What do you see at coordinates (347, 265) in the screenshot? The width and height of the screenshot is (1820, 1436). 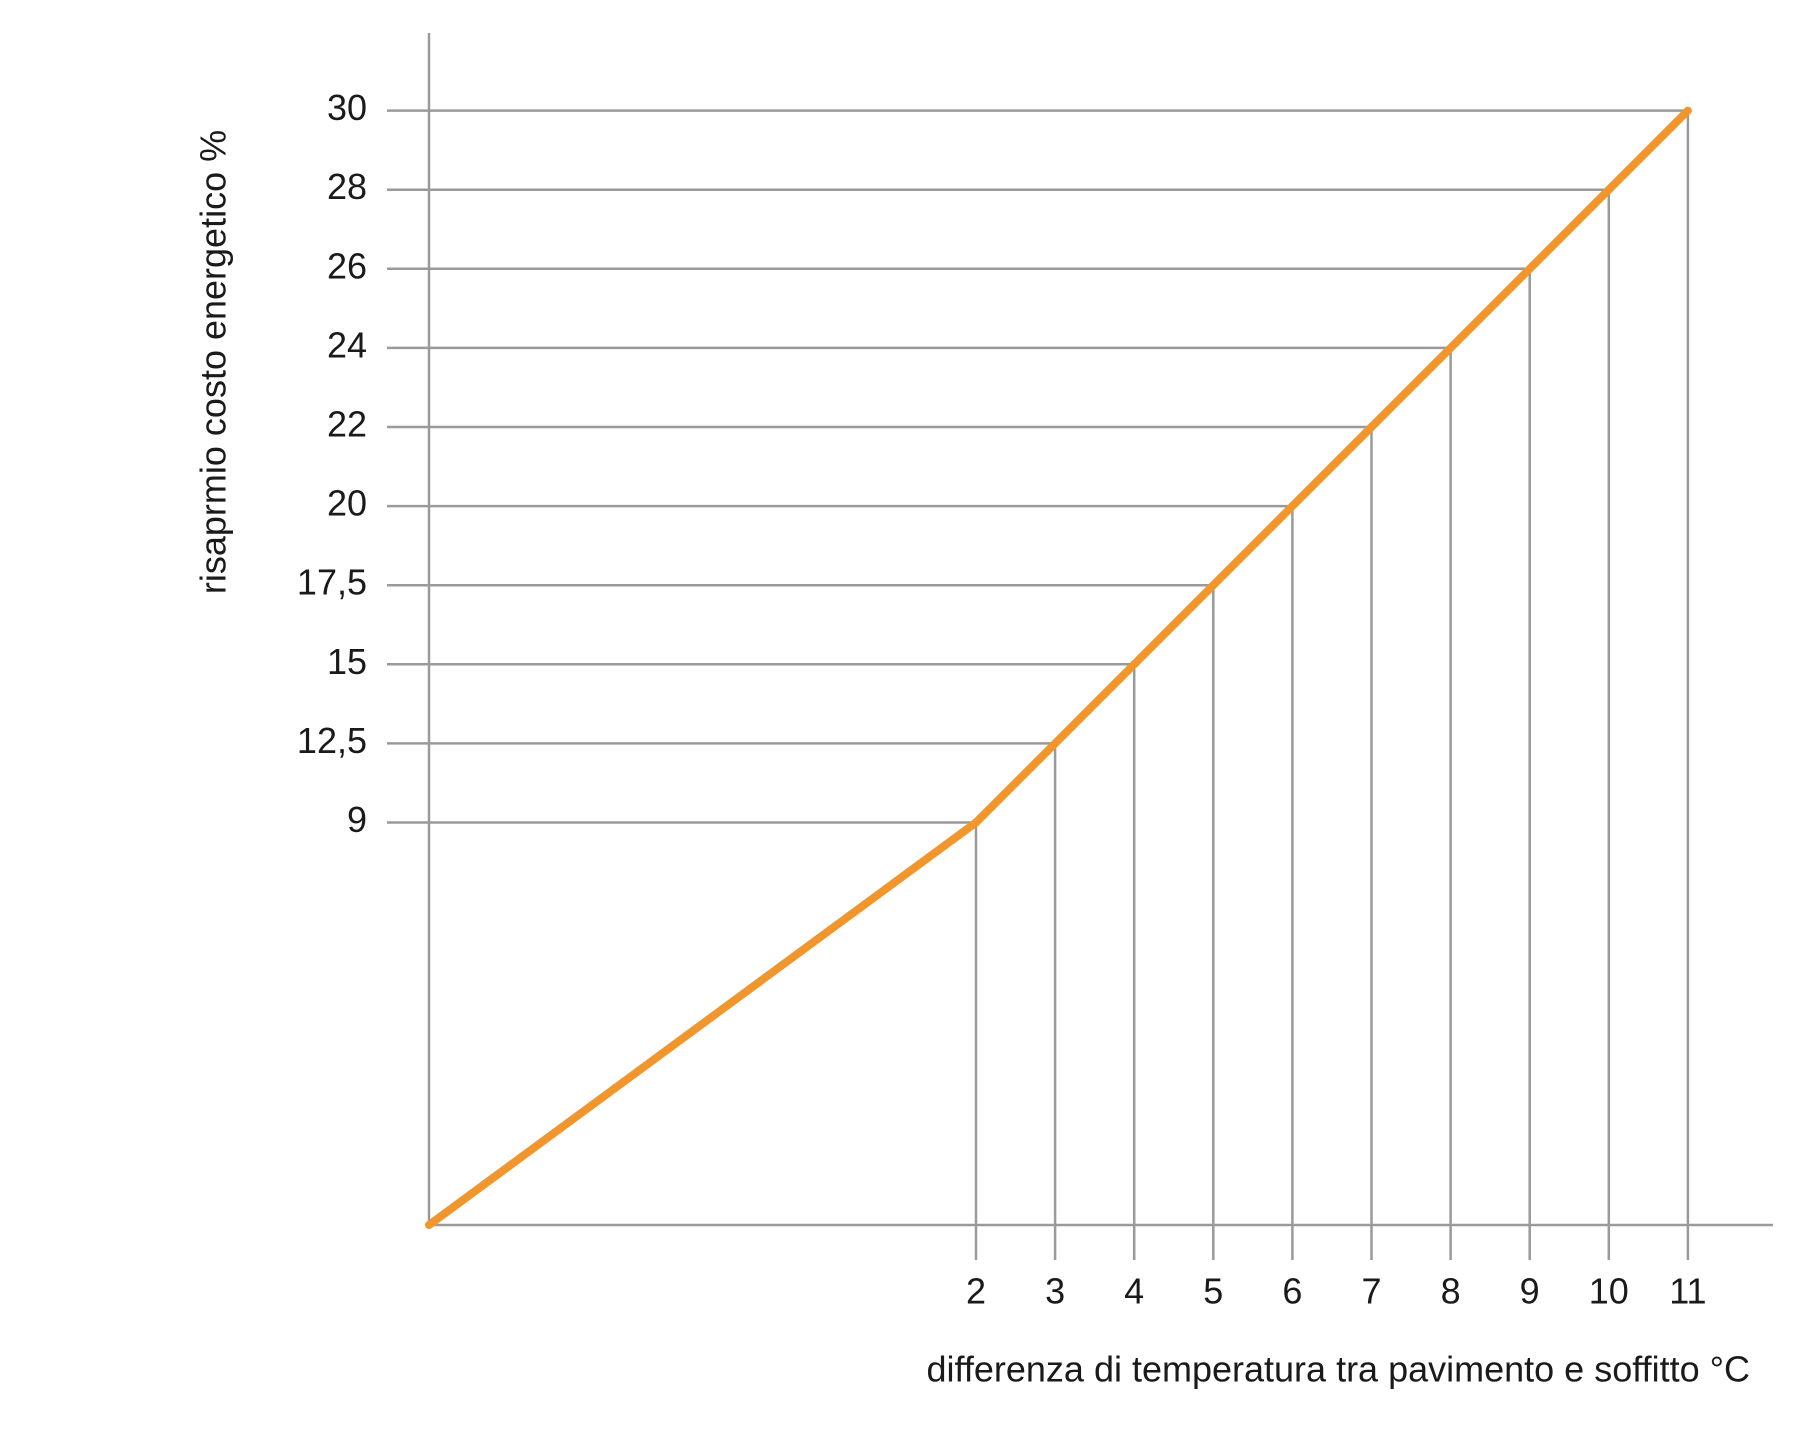 I see `y-tick-label: 26` at bounding box center [347, 265].